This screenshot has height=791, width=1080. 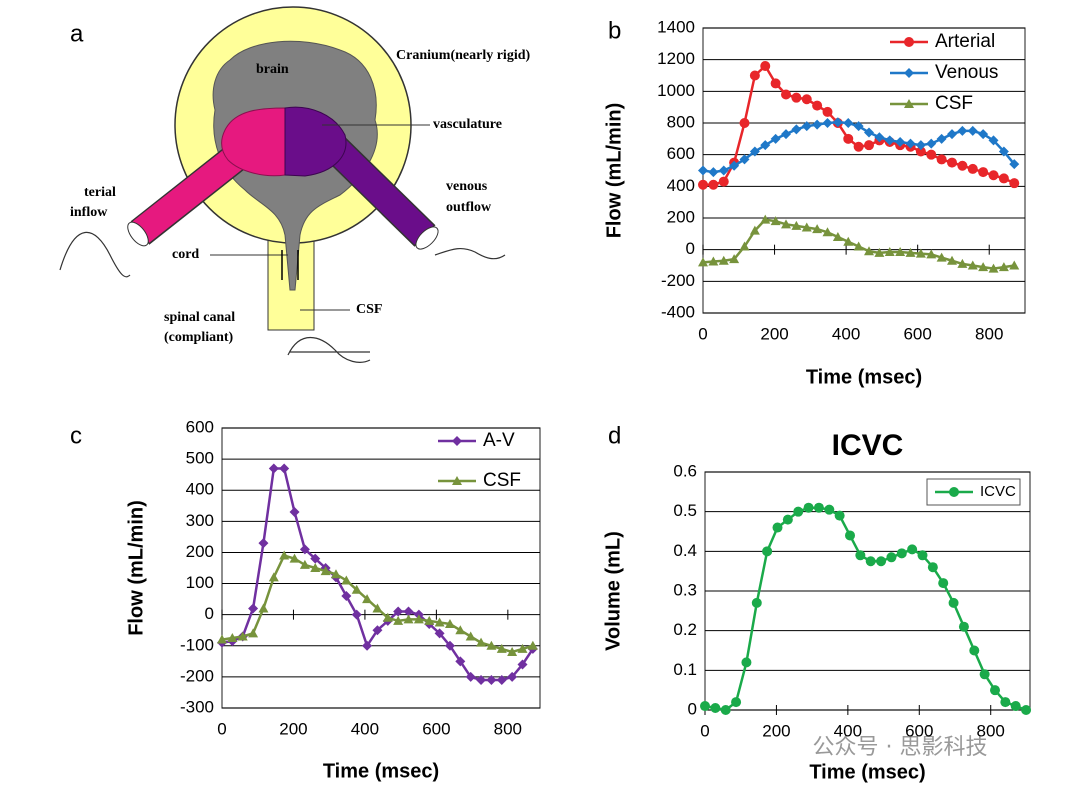 I want to click on y-tick-label: 500, so click(x=200, y=458).